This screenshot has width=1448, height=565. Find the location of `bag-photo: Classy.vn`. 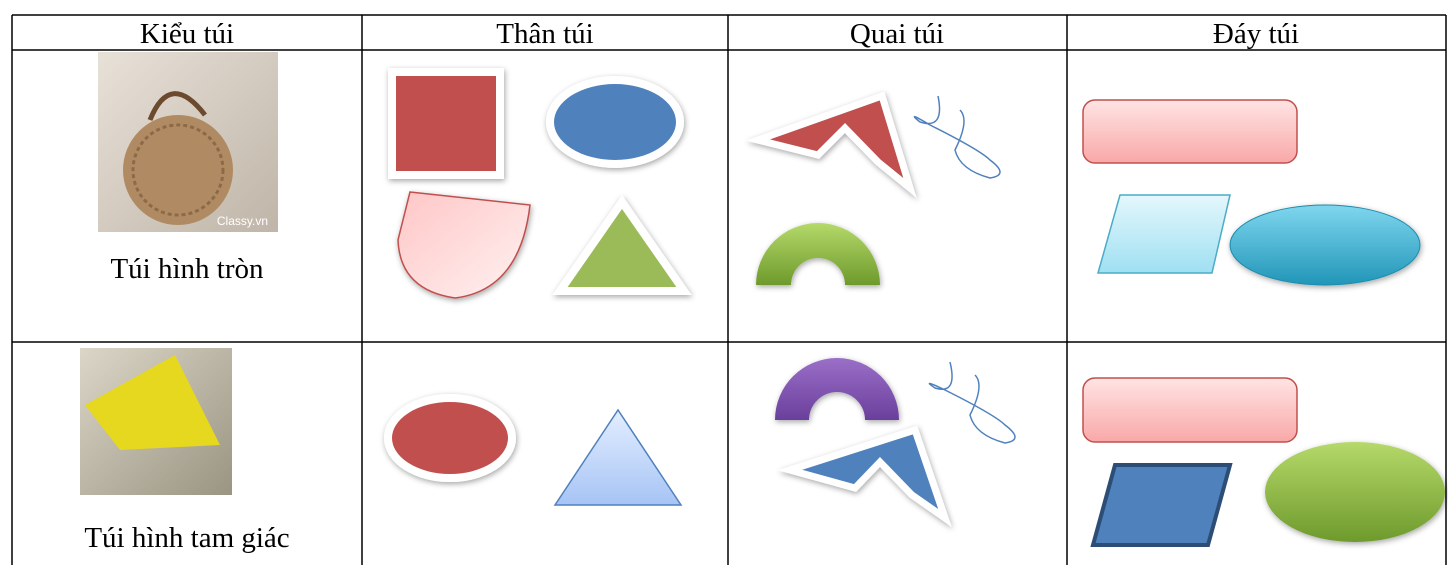

bag-photo: Classy.vn is located at coordinates (188, 142).